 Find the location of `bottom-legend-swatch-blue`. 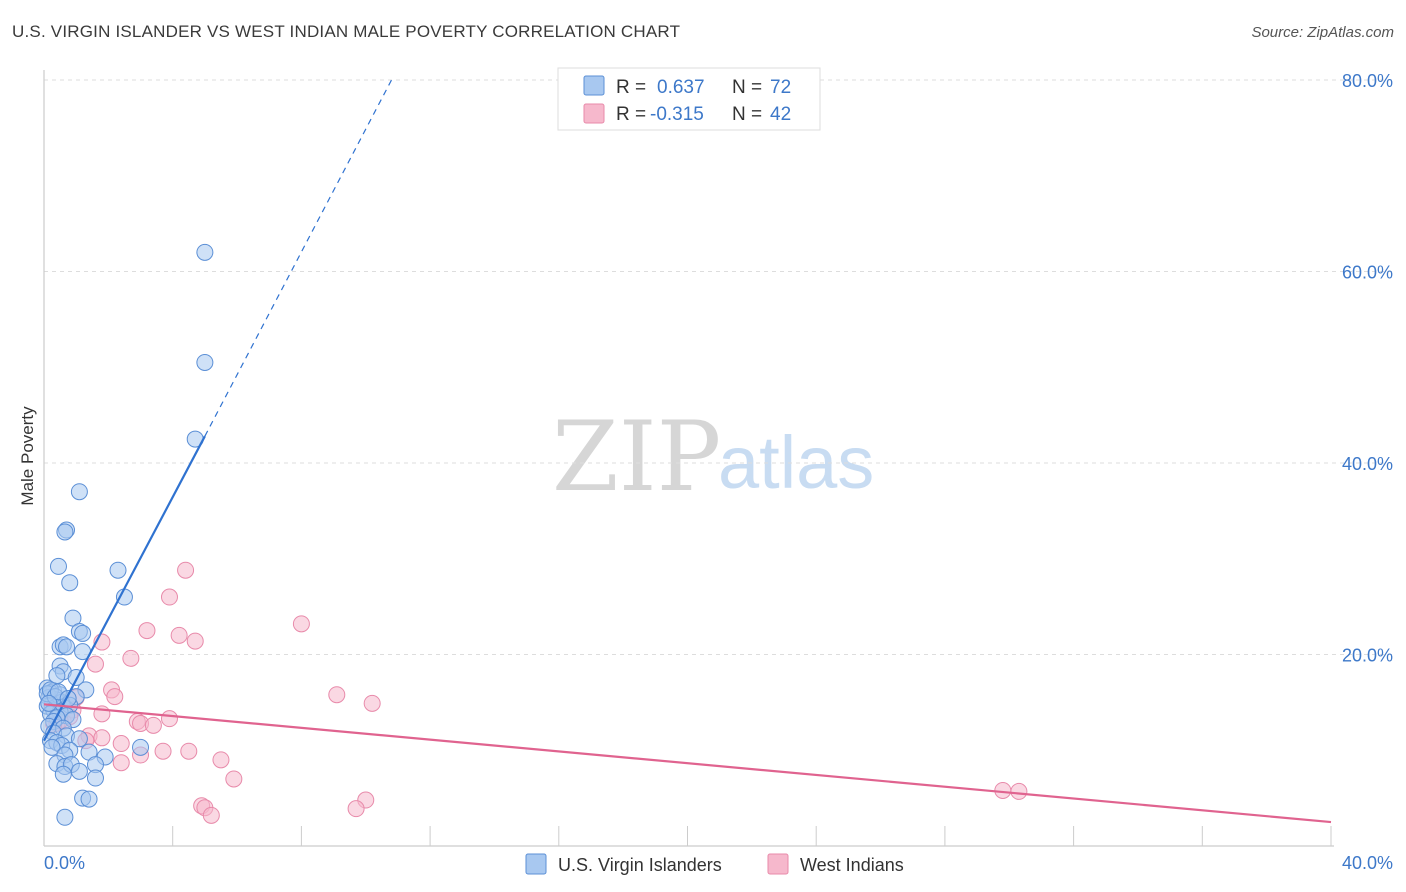

bottom-legend-swatch-blue is located at coordinates (536, 864).